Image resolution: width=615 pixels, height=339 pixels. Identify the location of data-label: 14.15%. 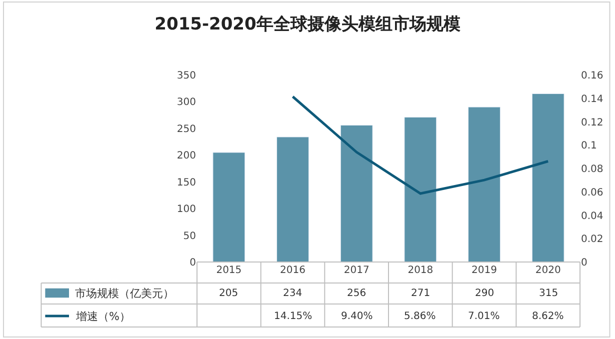
(293, 316).